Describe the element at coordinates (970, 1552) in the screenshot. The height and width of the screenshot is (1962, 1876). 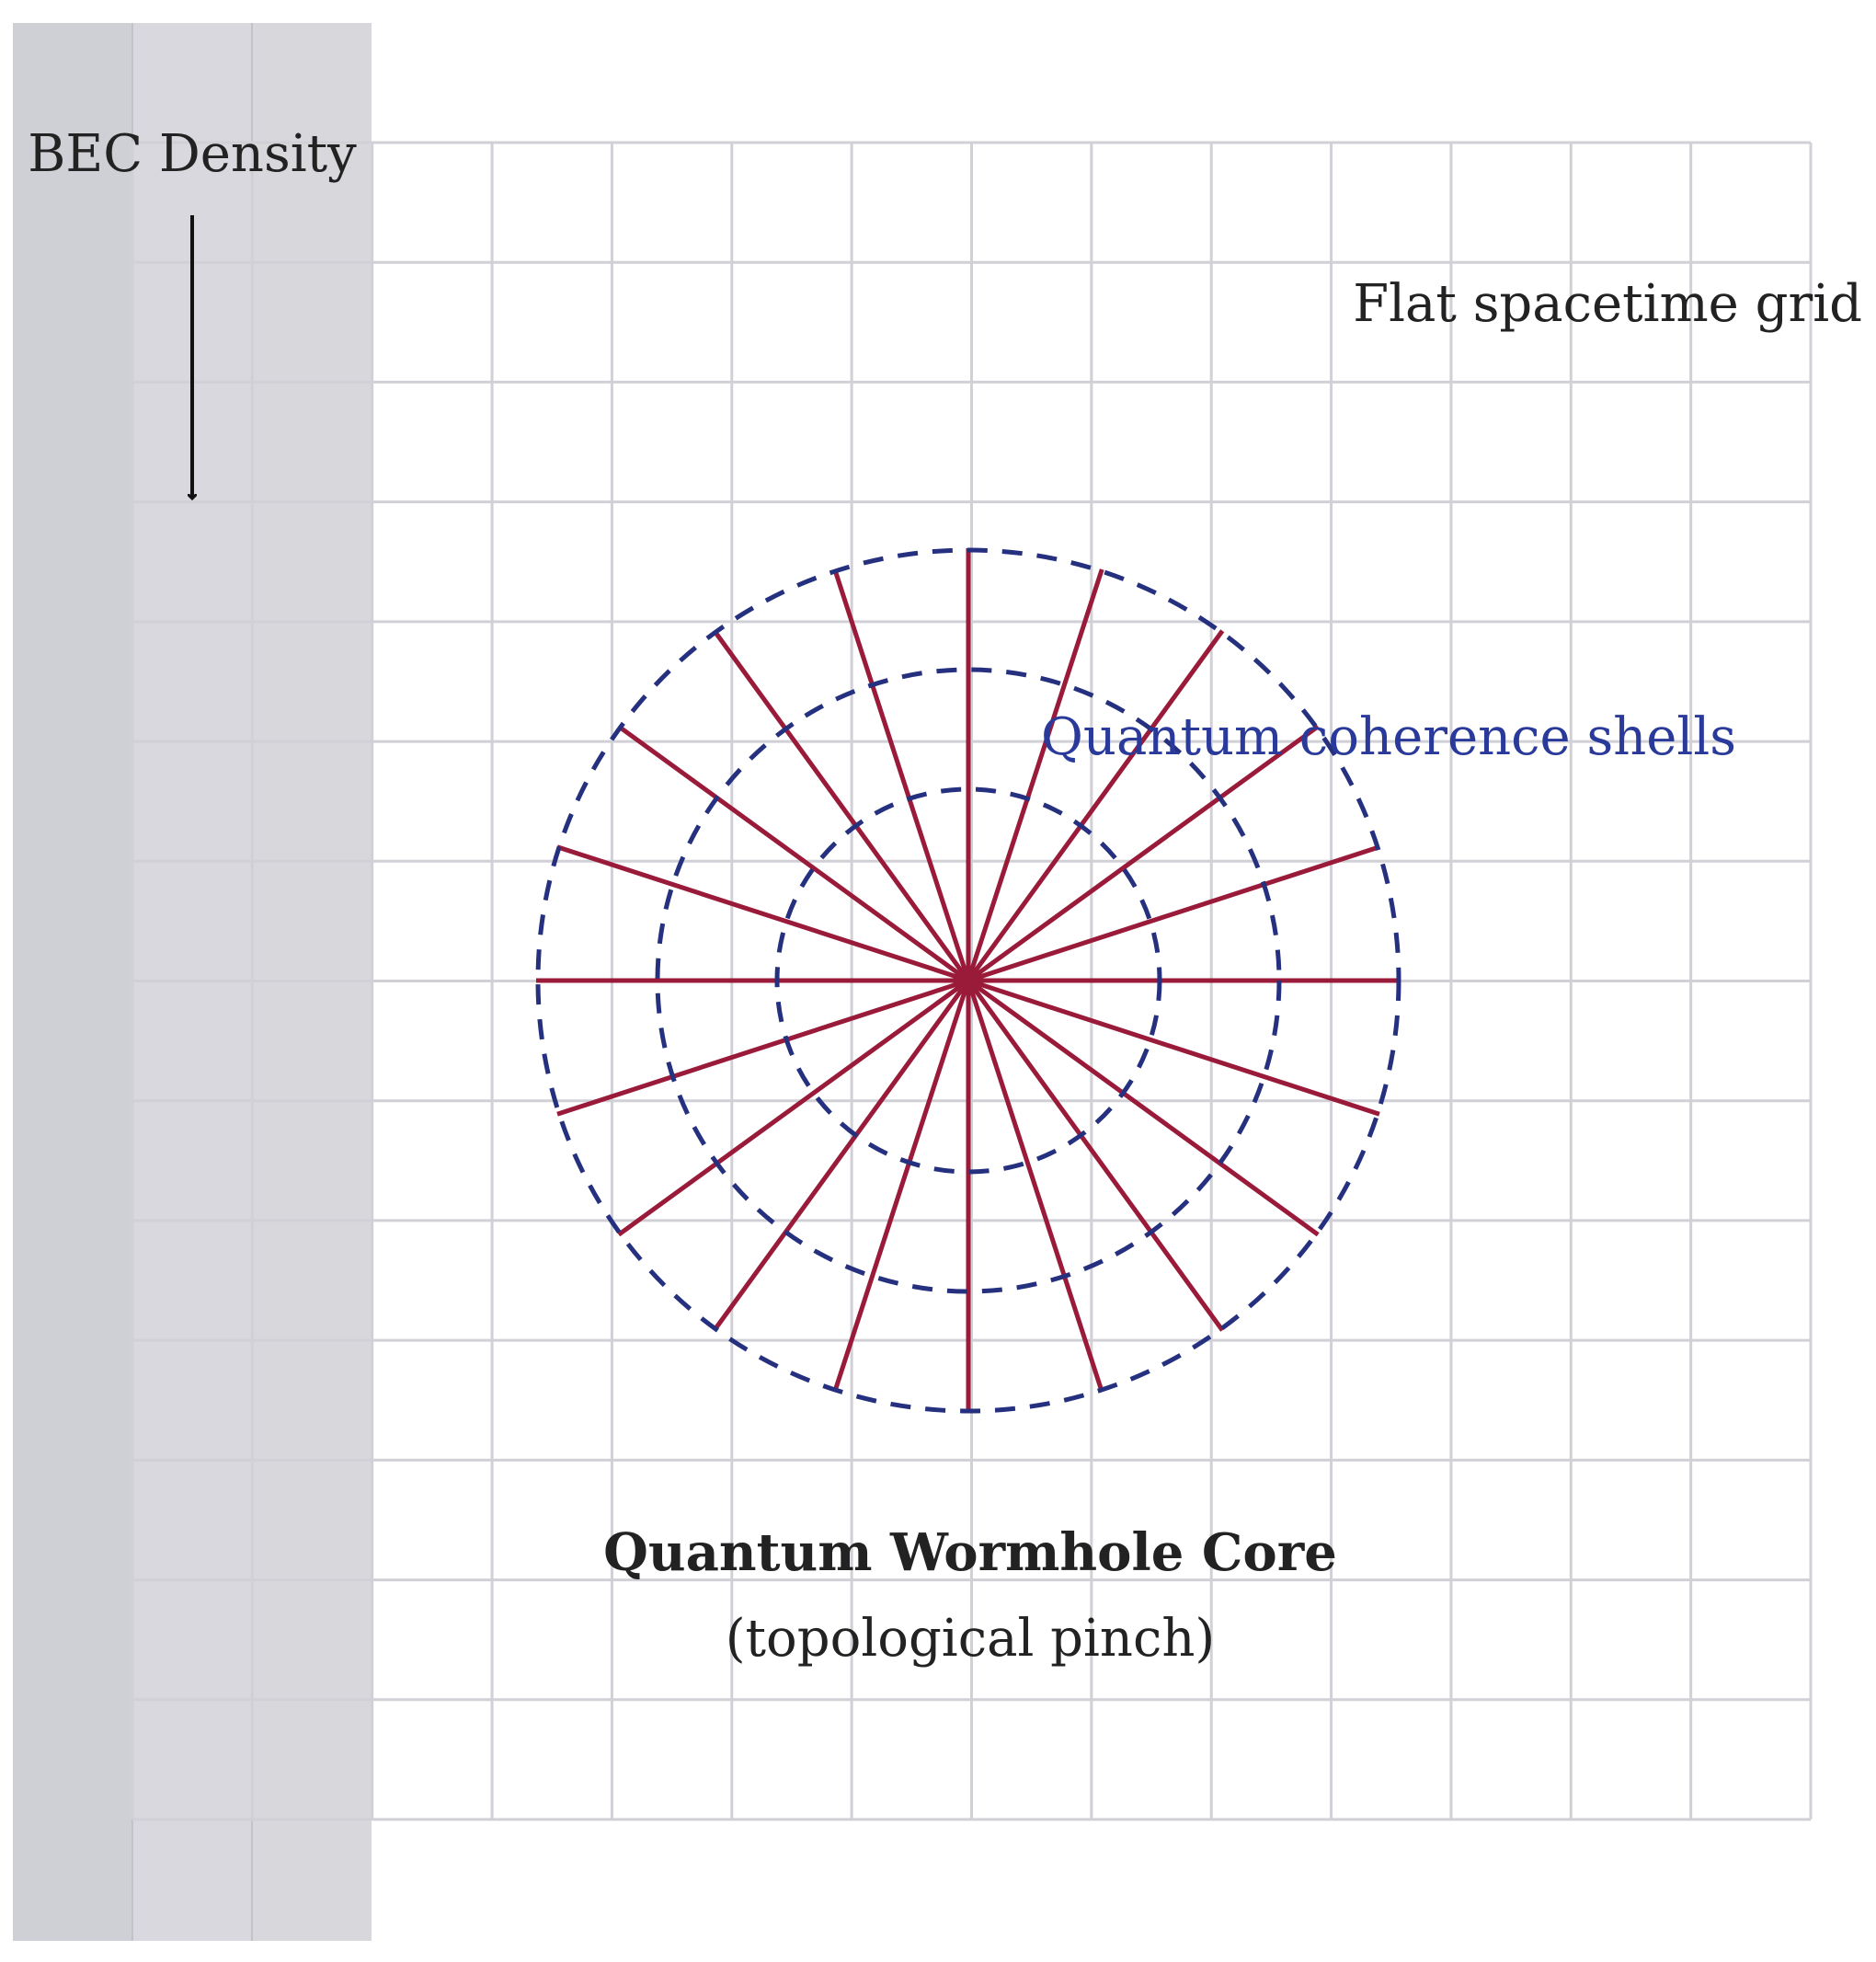
I see `core-title: Quantum Wormhole Core` at that location.